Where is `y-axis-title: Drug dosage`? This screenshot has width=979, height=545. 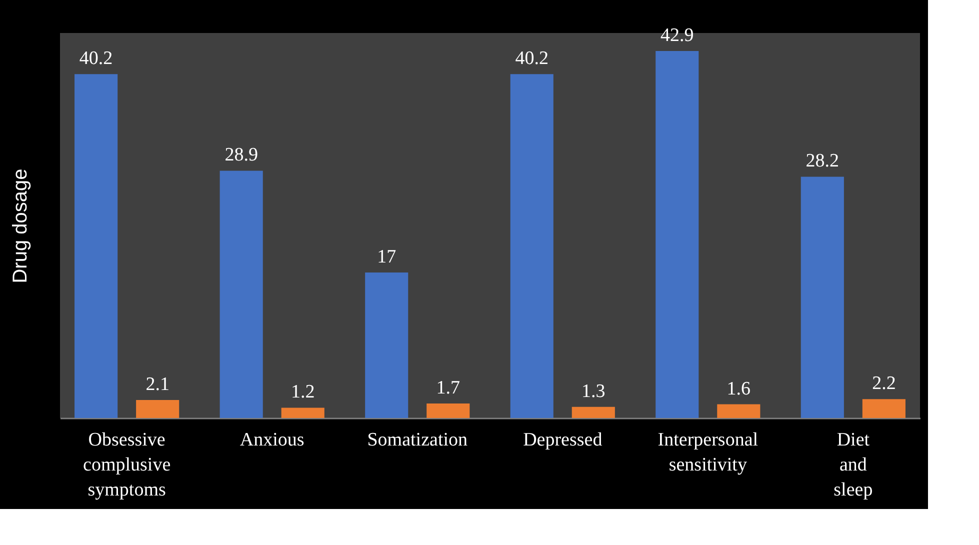 y-axis-title: Drug dosage is located at coordinates (21, 226).